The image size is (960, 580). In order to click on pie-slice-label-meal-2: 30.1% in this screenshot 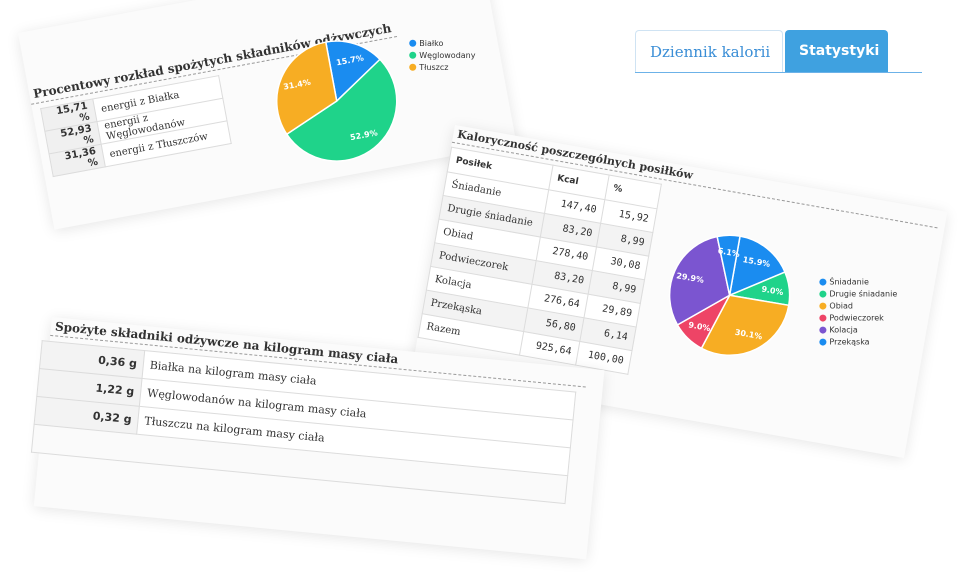, I will do `click(748, 335)`.